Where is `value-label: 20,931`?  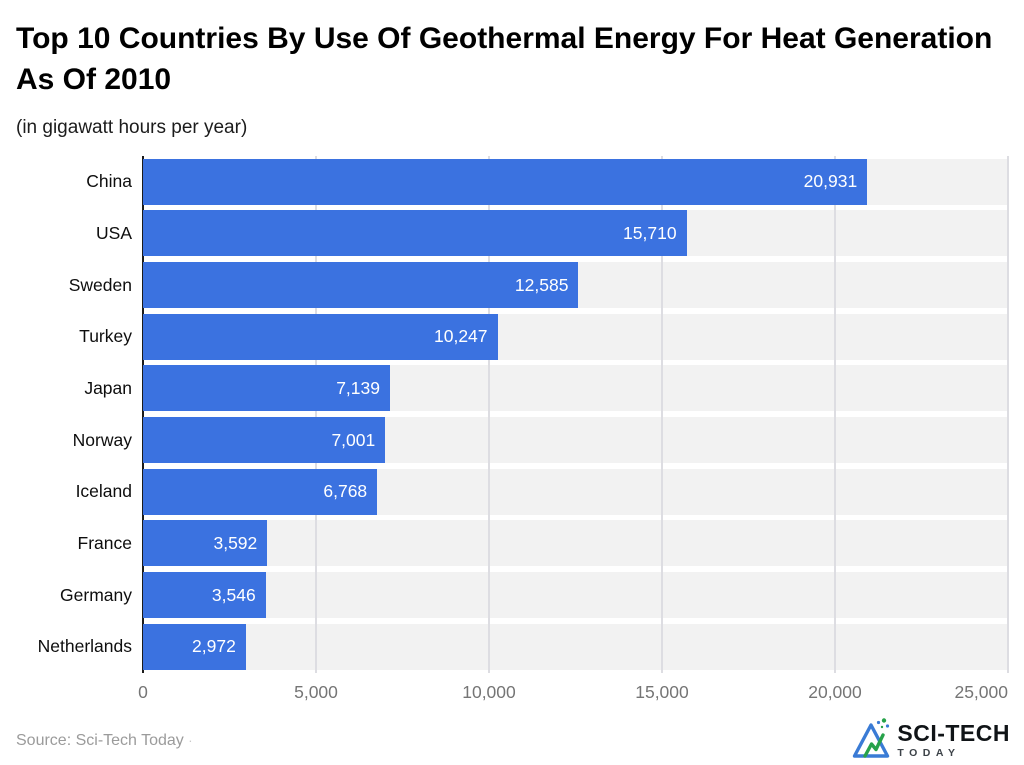 value-label: 20,931 is located at coordinates (830, 181).